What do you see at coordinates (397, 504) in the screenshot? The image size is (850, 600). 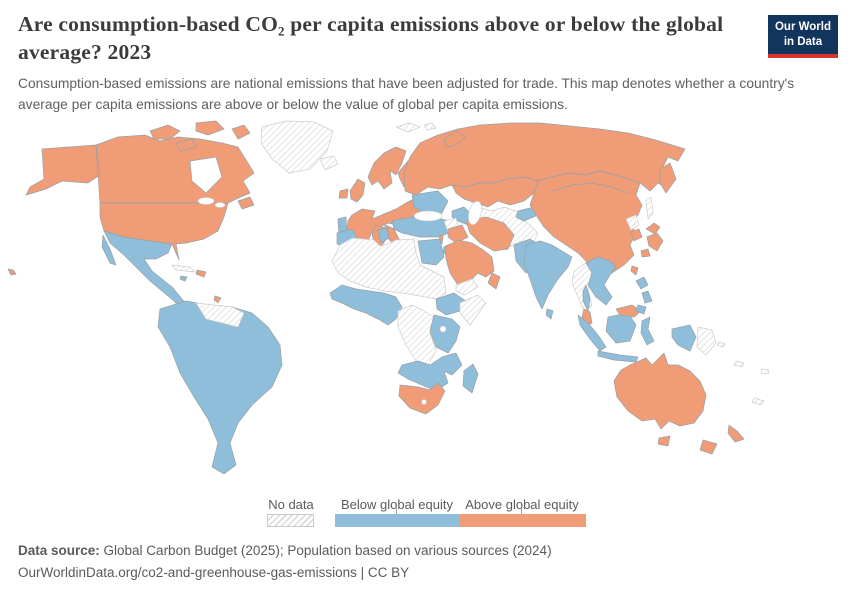 I see `legend-label-below: Below global equity` at bounding box center [397, 504].